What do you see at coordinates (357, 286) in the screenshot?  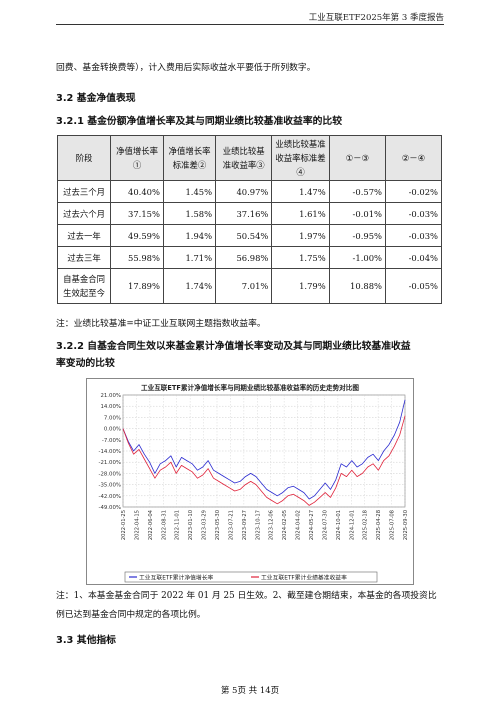 I see `cell-value: 10.88%` at bounding box center [357, 286].